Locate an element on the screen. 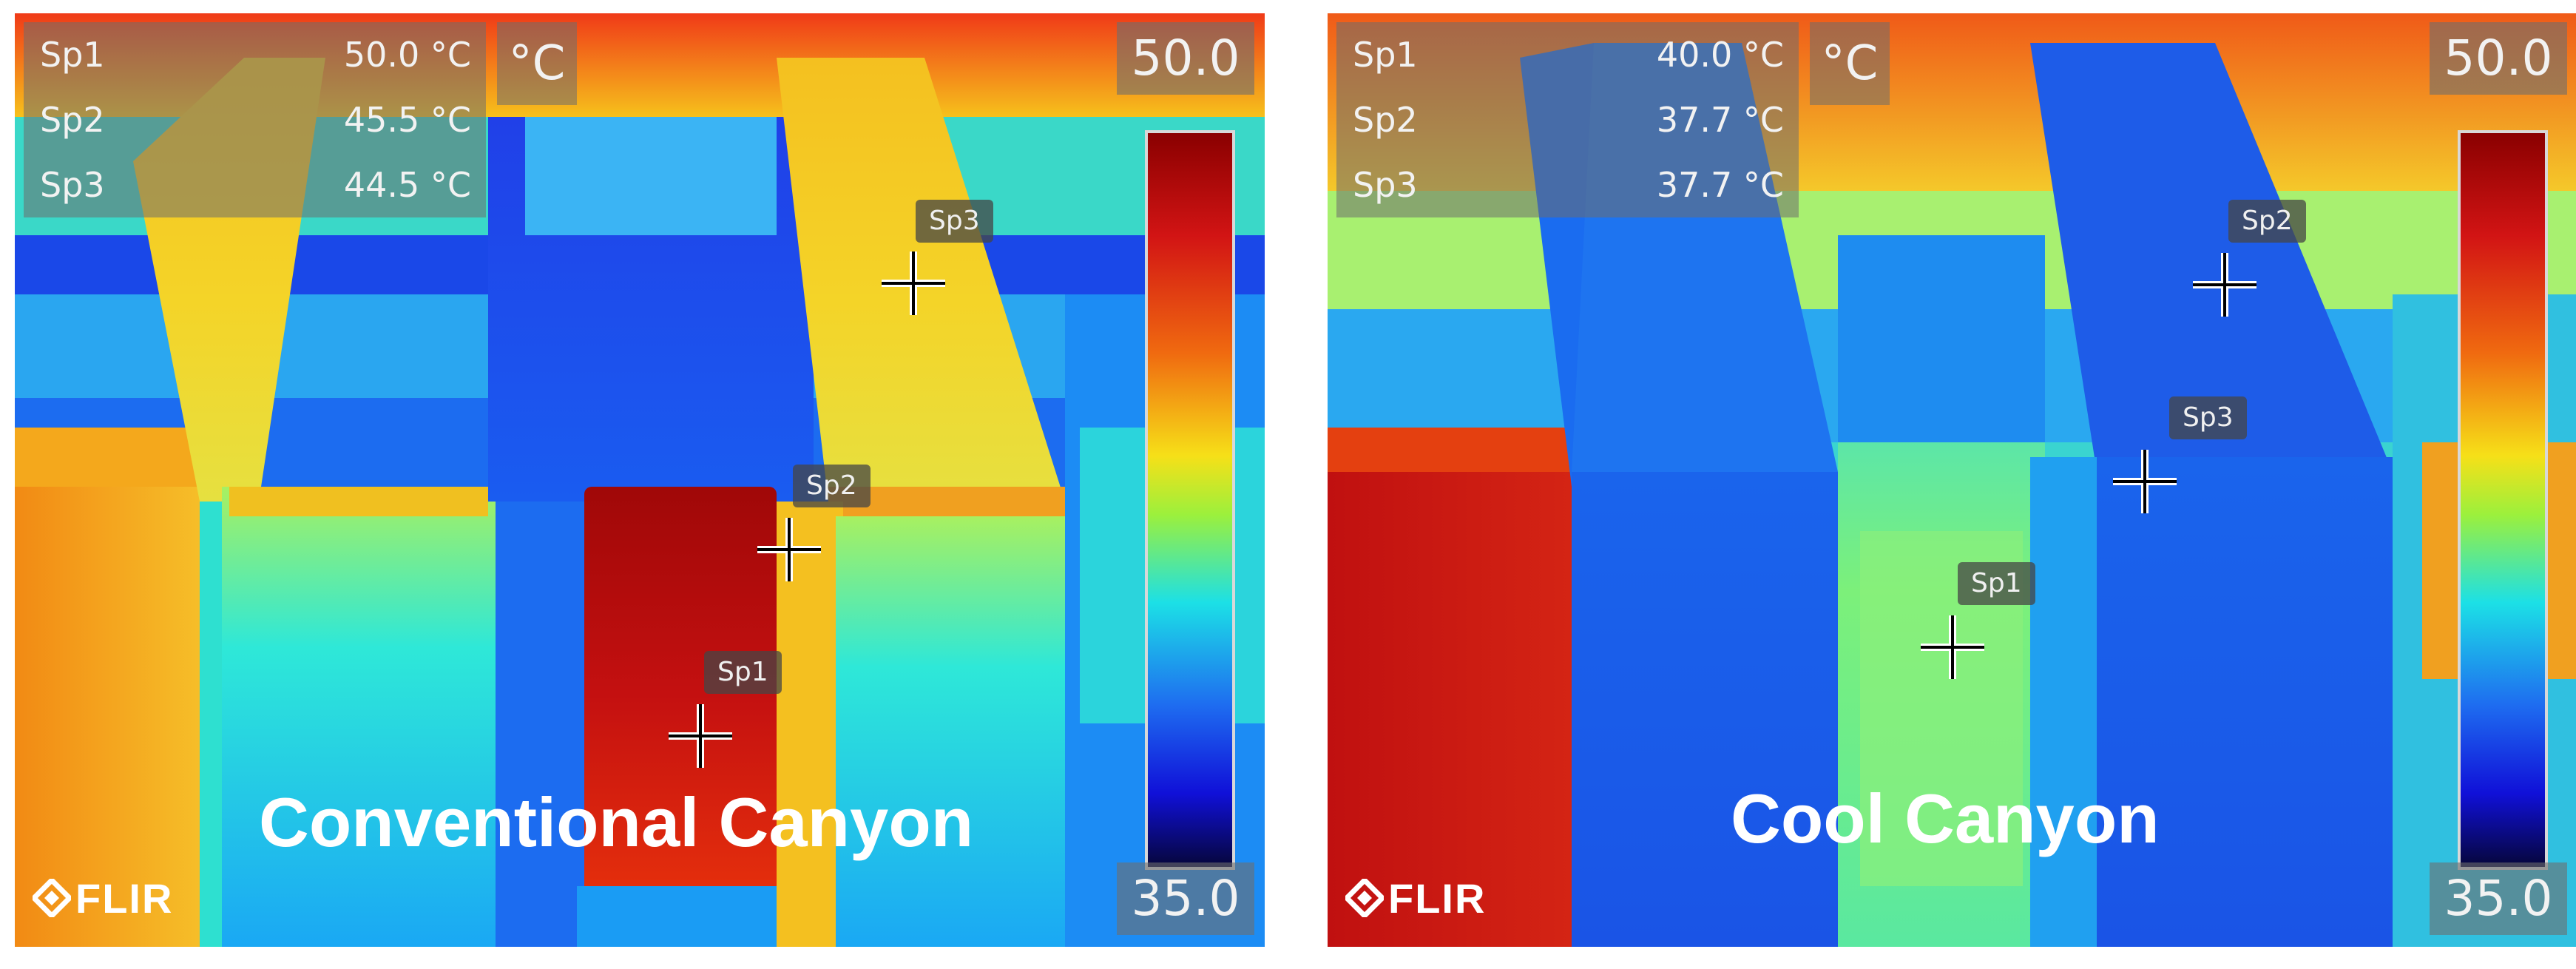 This screenshot has width=2576, height=969. readout-row-sp1: Sp1 40.0 °C is located at coordinates (1567, 54).